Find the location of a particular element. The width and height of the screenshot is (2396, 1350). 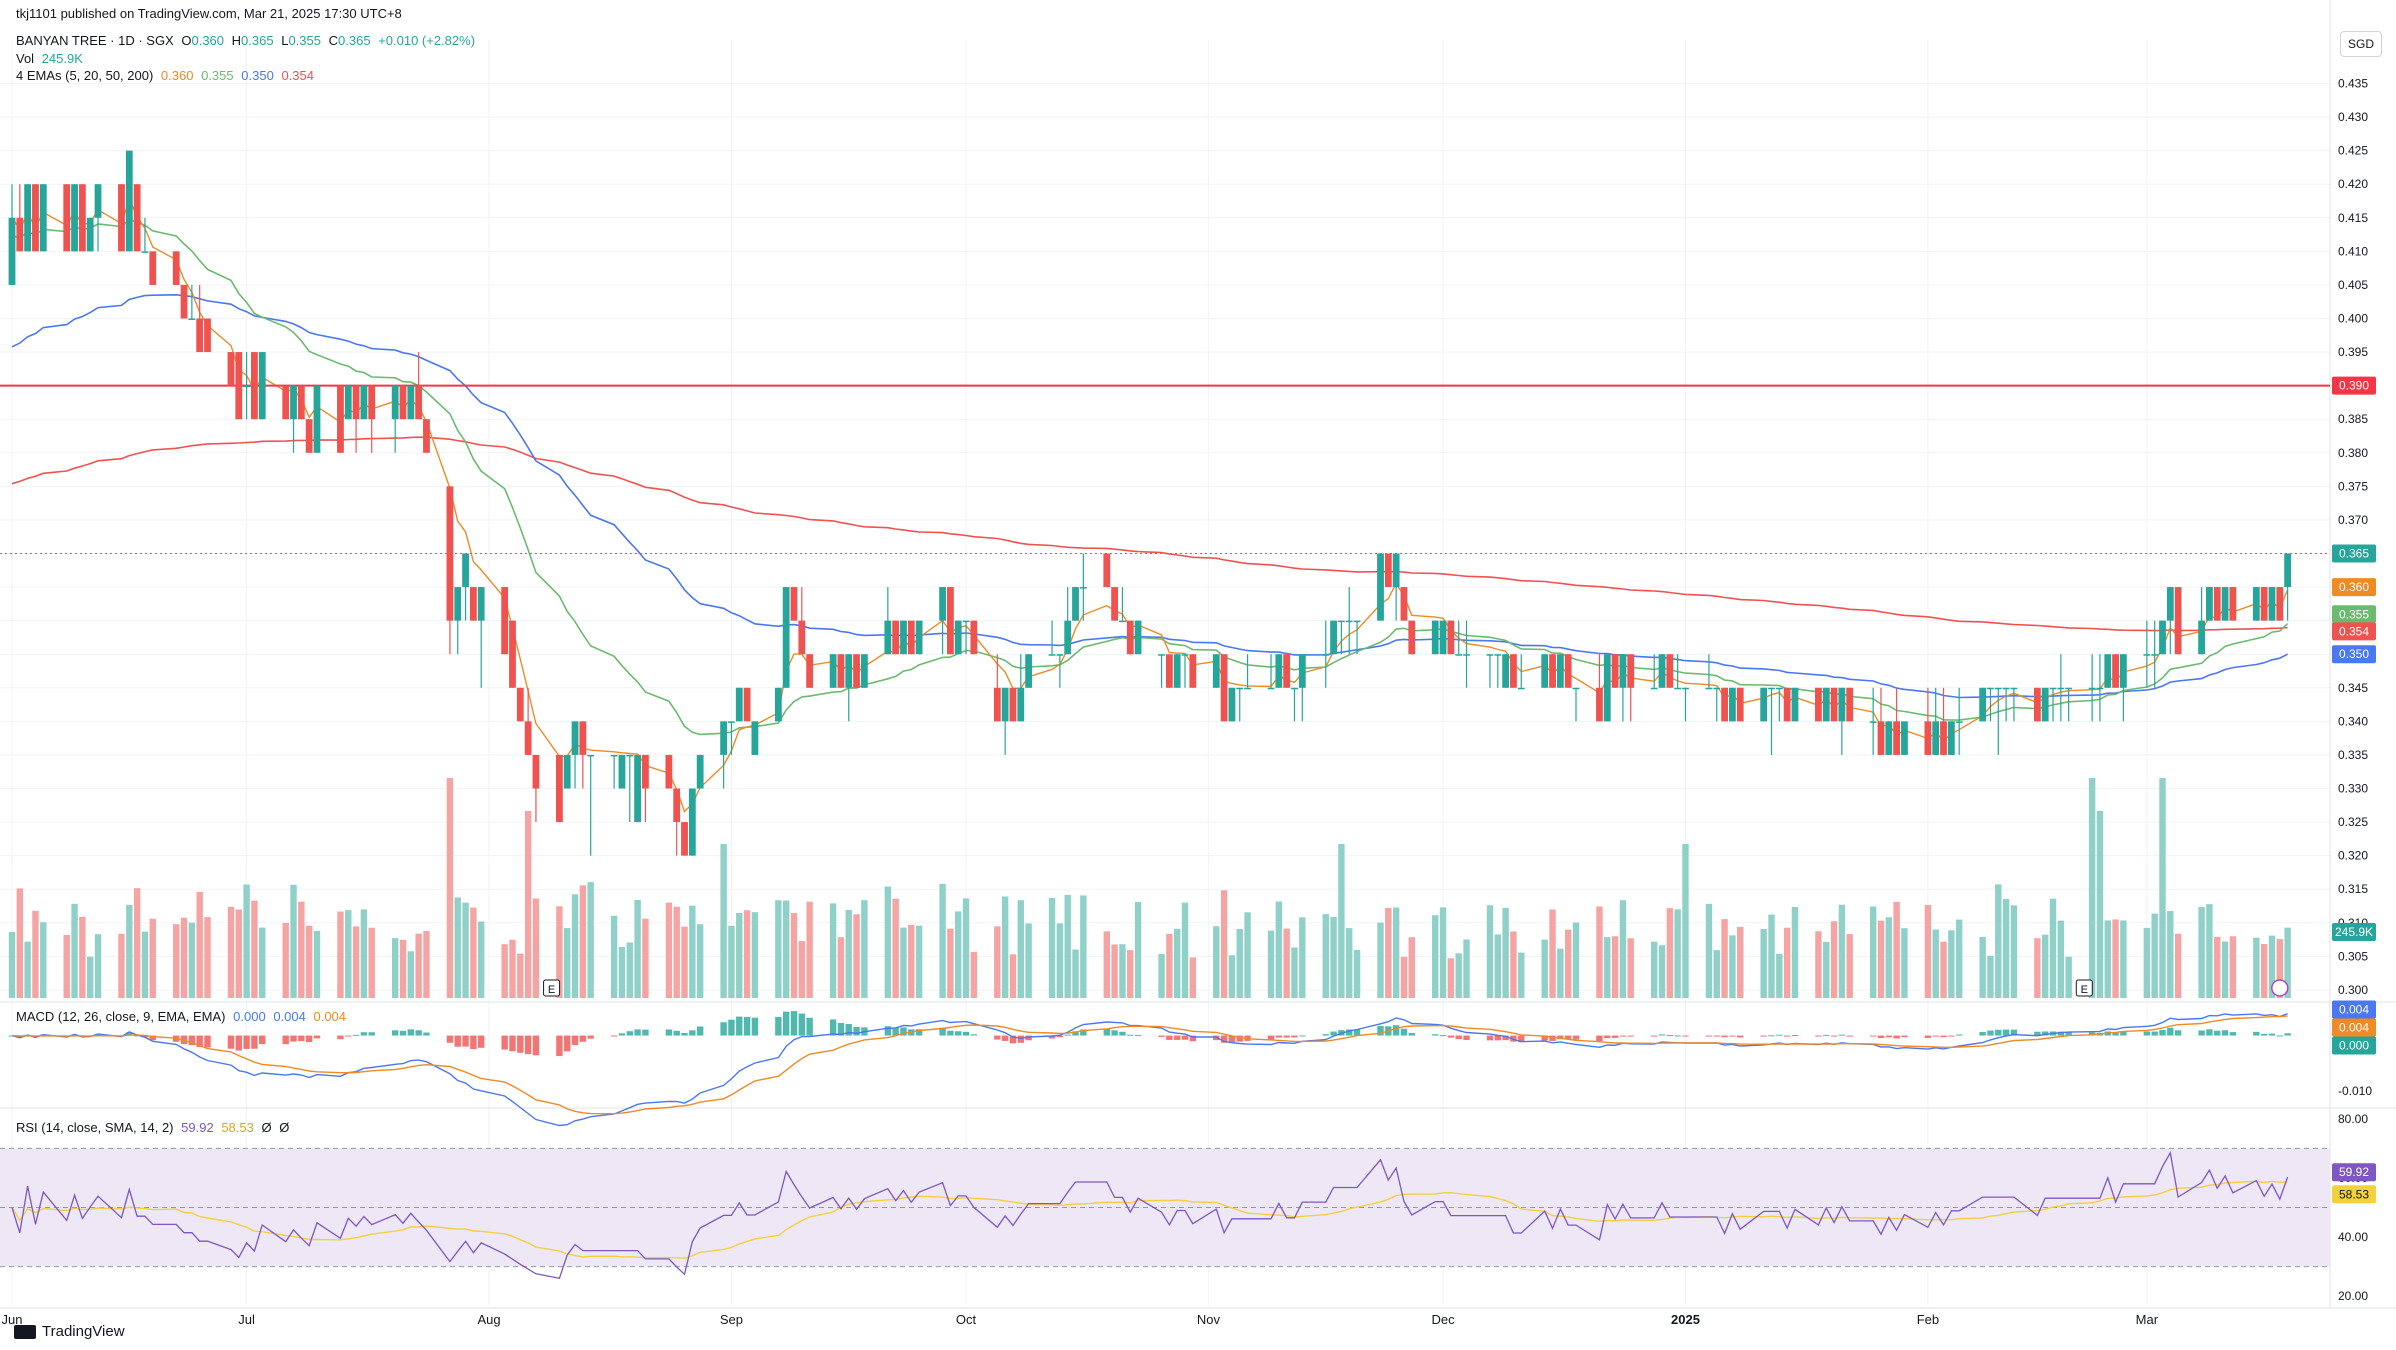

time-tick-label: 2025 is located at coordinates (1685, 1319).